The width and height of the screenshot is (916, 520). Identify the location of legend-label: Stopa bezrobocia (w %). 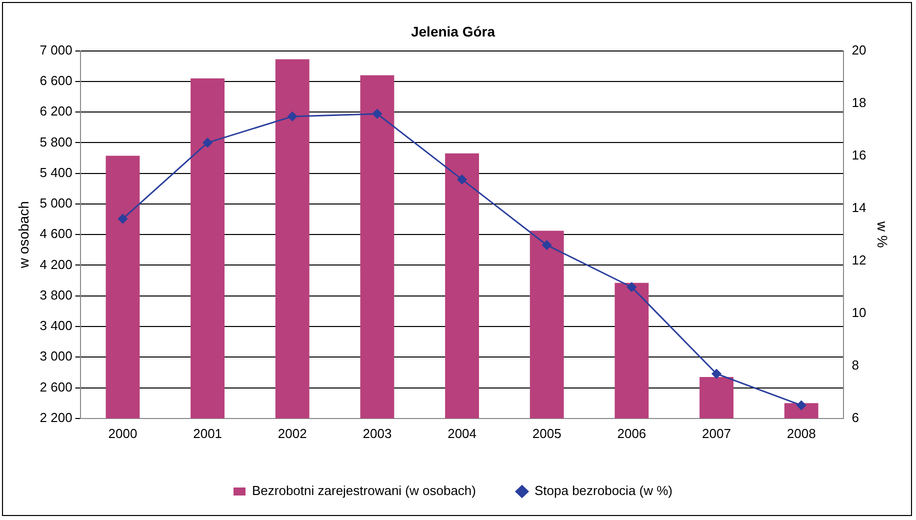
(603, 490).